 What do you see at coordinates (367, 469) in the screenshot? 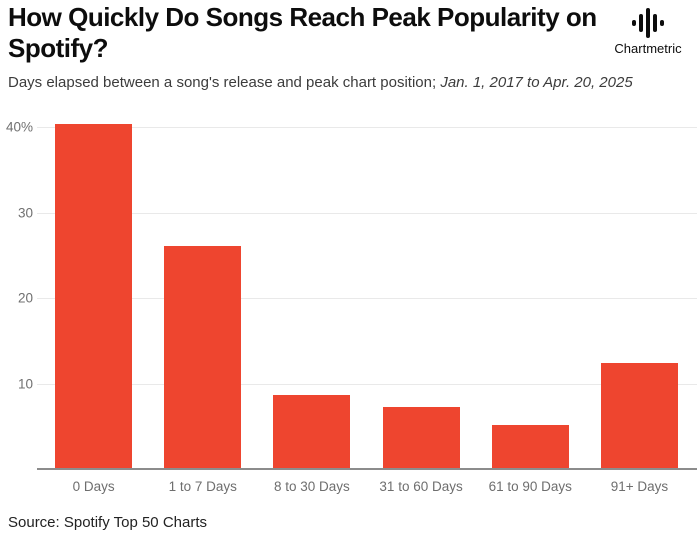
I see `x-axis-line` at bounding box center [367, 469].